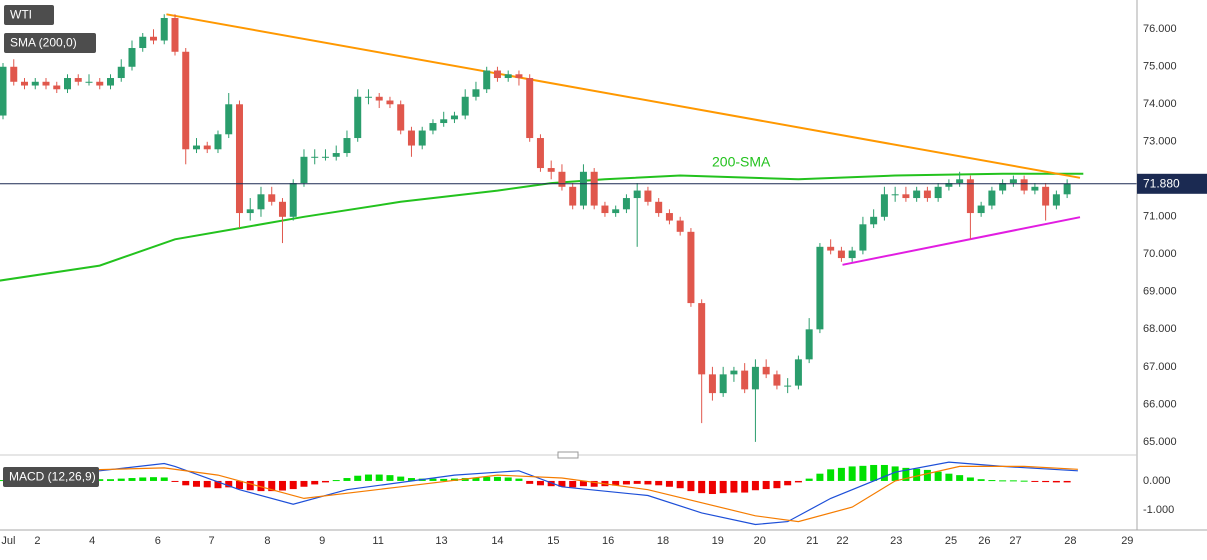  I want to click on macd-line, so click(540, 493).